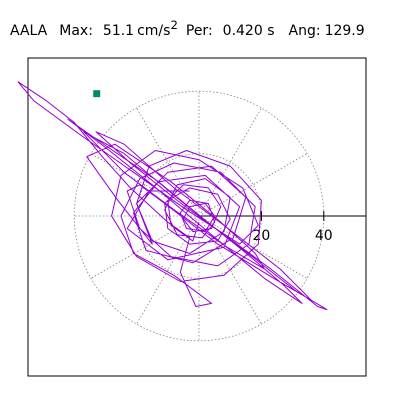 The height and width of the screenshot is (400, 400). What do you see at coordinates (248, 30) in the screenshot?
I see `period-value: 0.420 s` at bounding box center [248, 30].